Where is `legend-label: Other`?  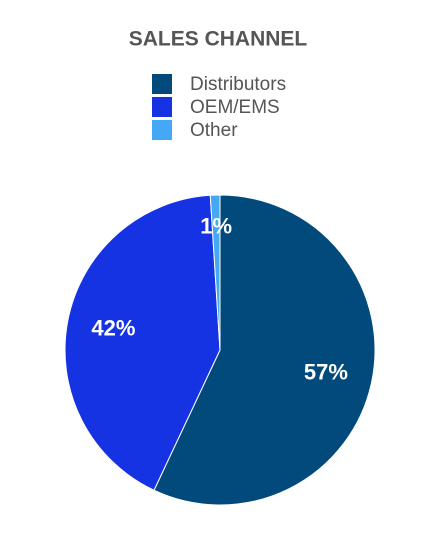 legend-label: Other is located at coordinates (214, 130).